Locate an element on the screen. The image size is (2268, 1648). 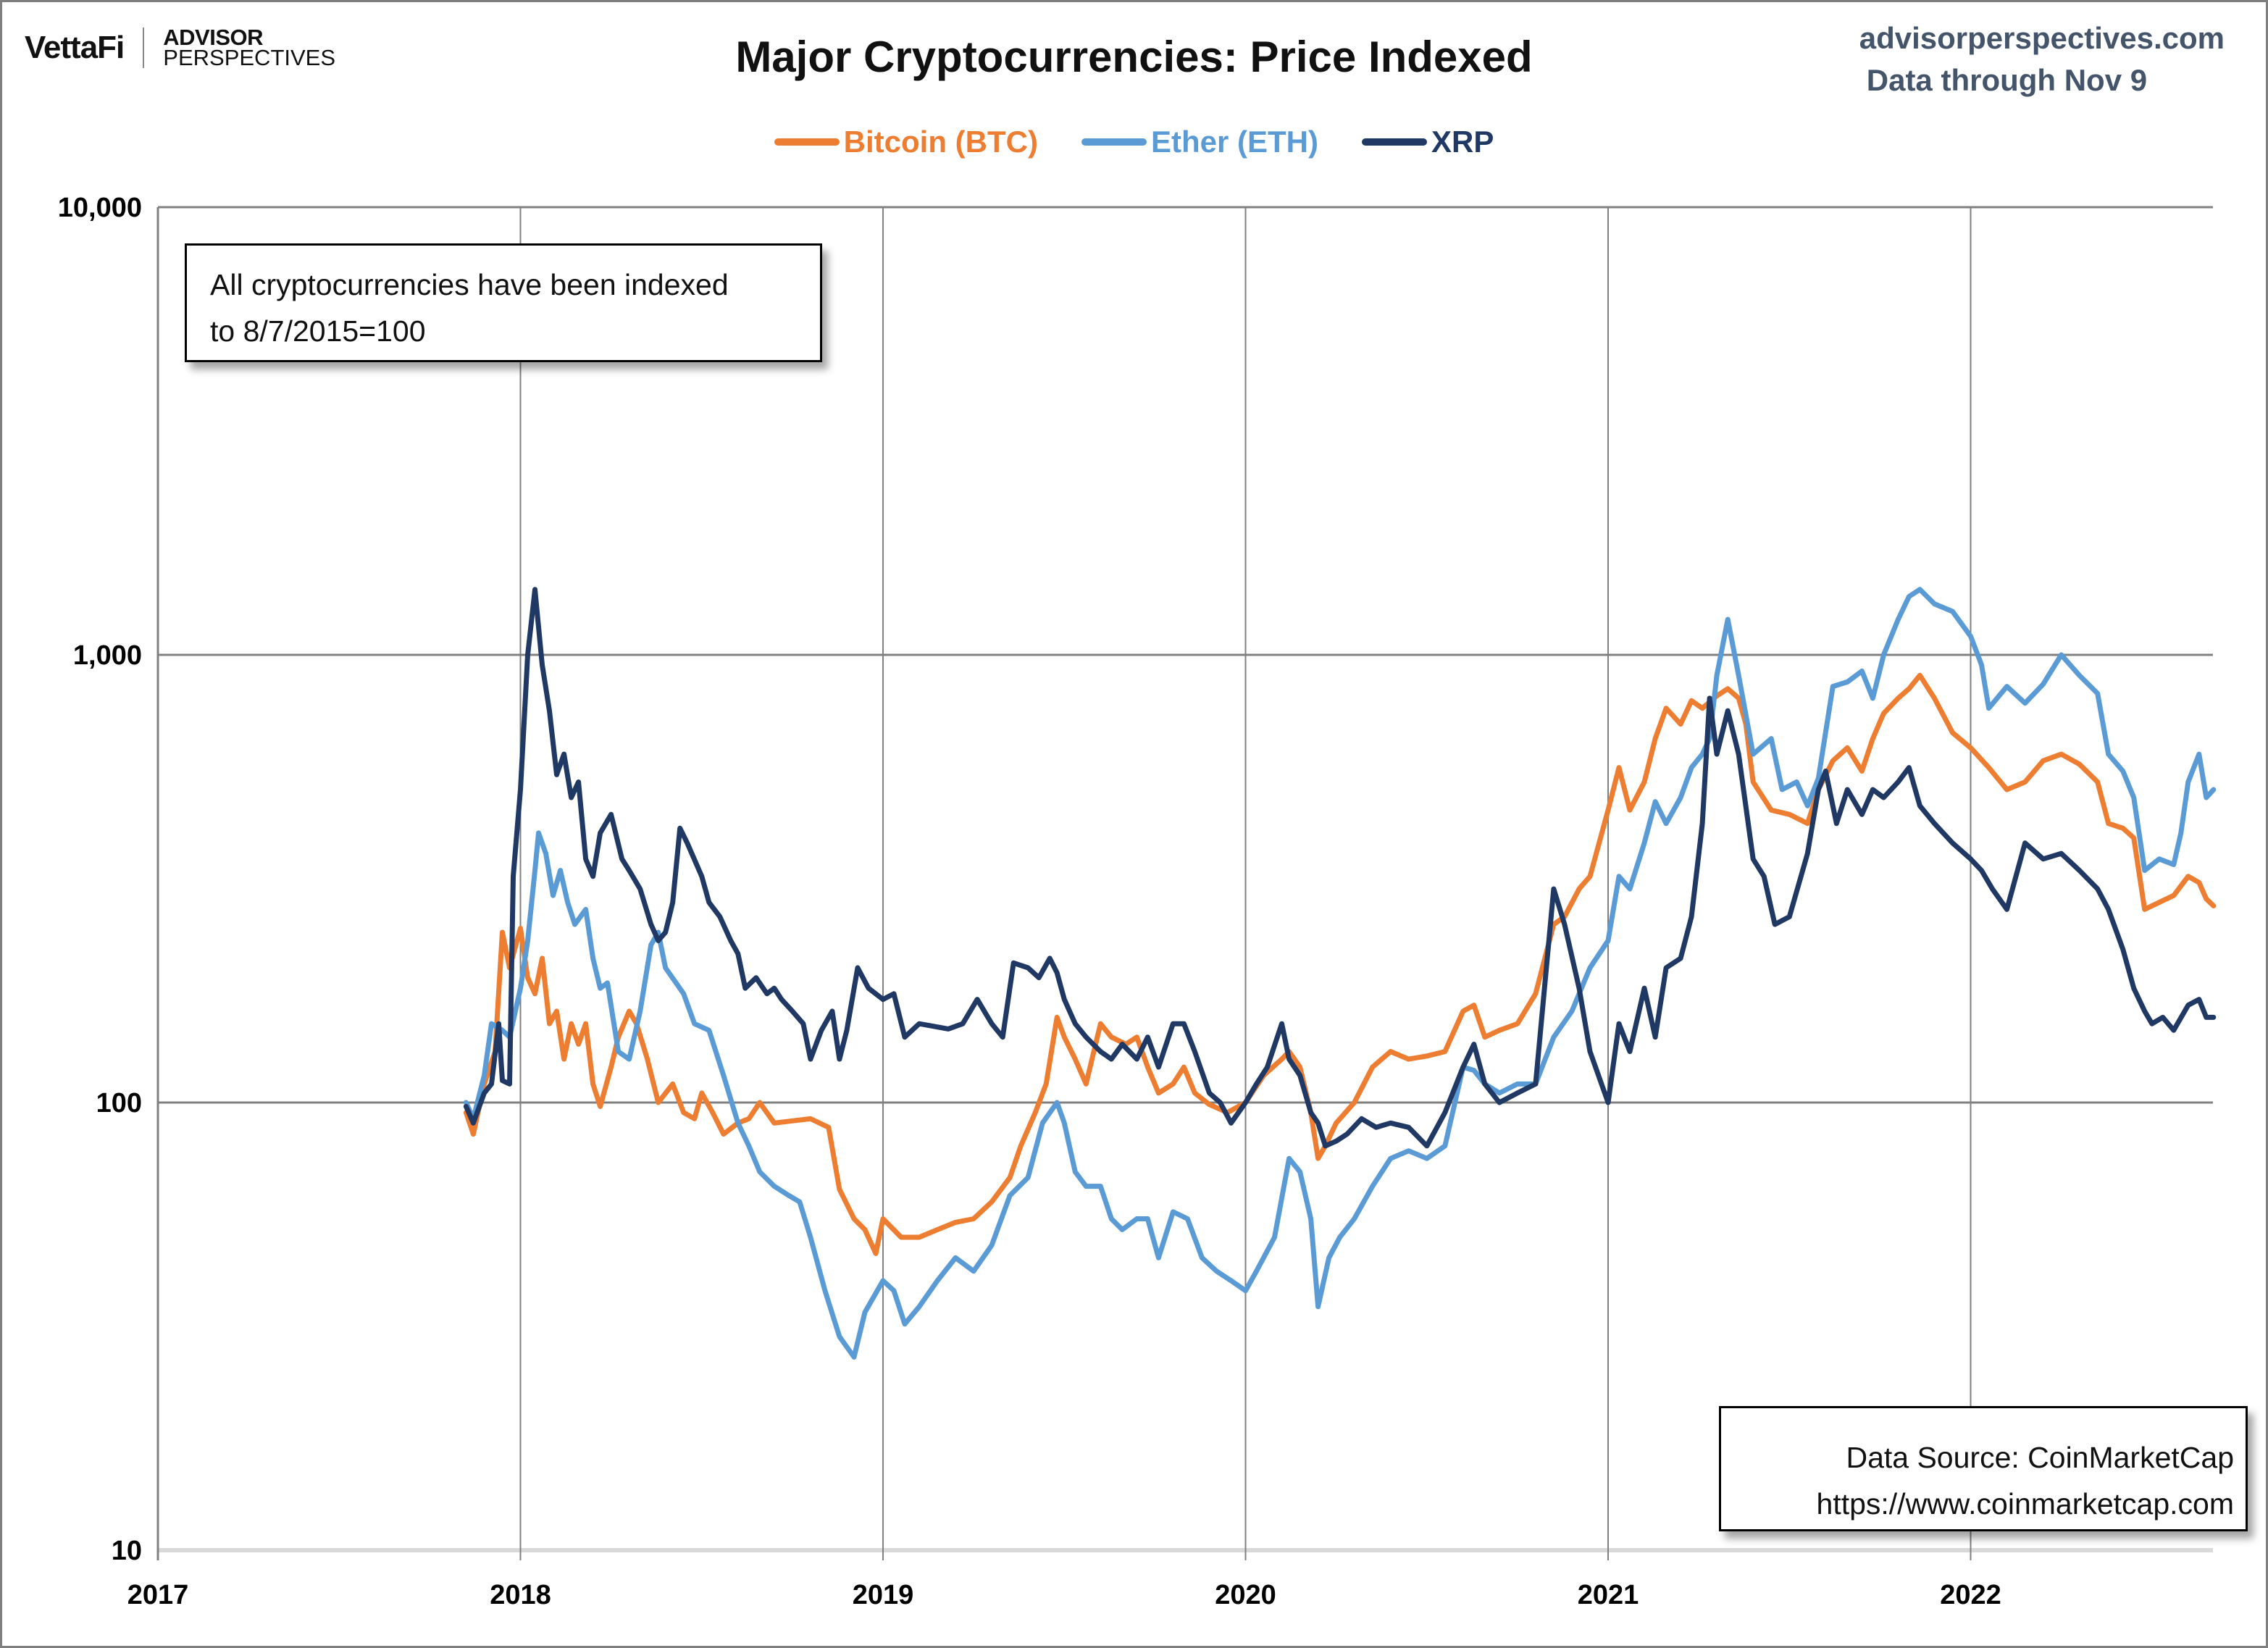
x-tick-label: 2021 is located at coordinates (1608, 1595).